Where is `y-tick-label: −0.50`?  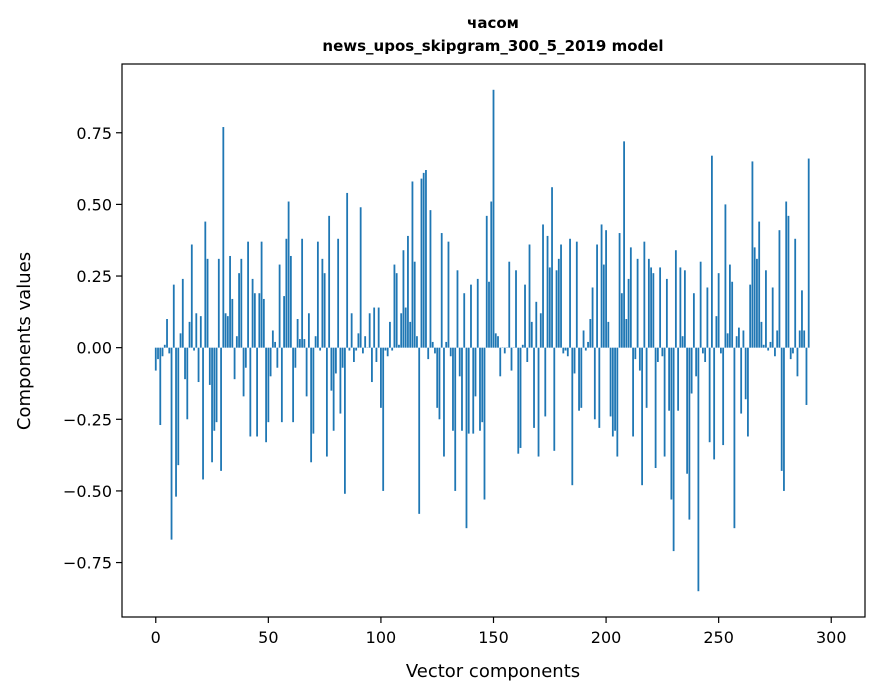
y-tick-label: −0.50 is located at coordinates (87, 491).